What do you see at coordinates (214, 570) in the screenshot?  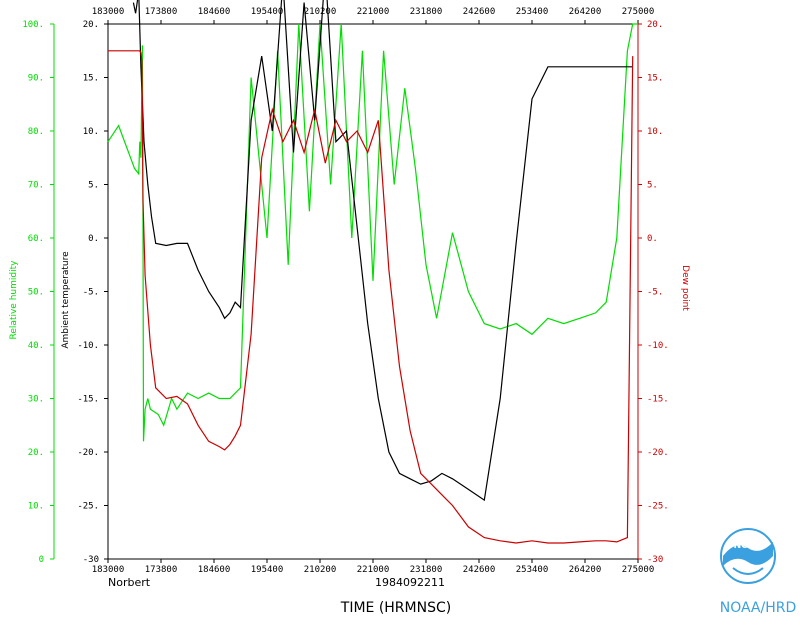 I see `x-tick-label: 184600` at bounding box center [214, 570].